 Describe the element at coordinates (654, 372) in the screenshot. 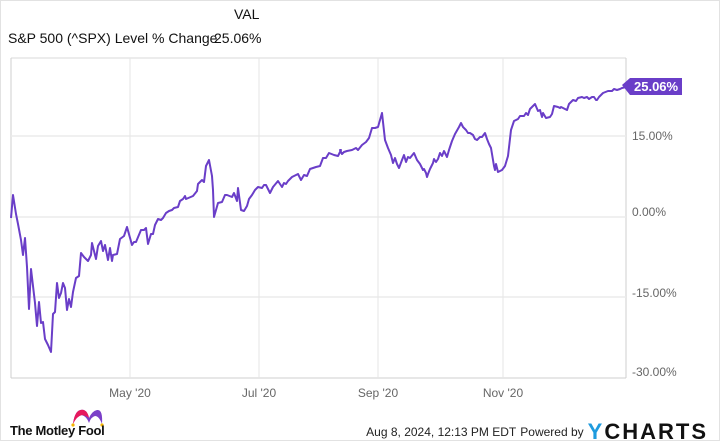

I see `y-tick-neg30: -30.00%` at that location.